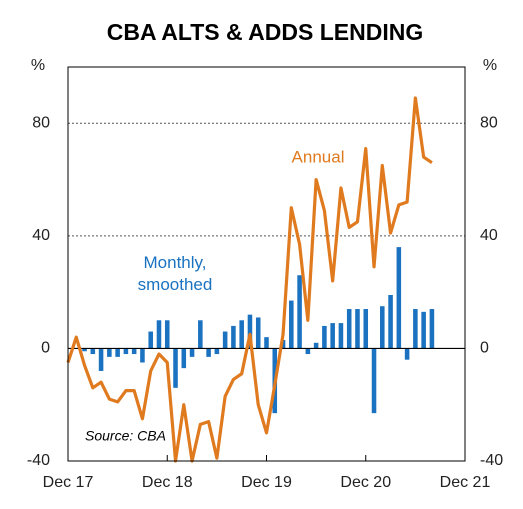 The image size is (523, 509). What do you see at coordinates (38, 65) in the screenshot?
I see `y-axis-label: %` at bounding box center [38, 65].